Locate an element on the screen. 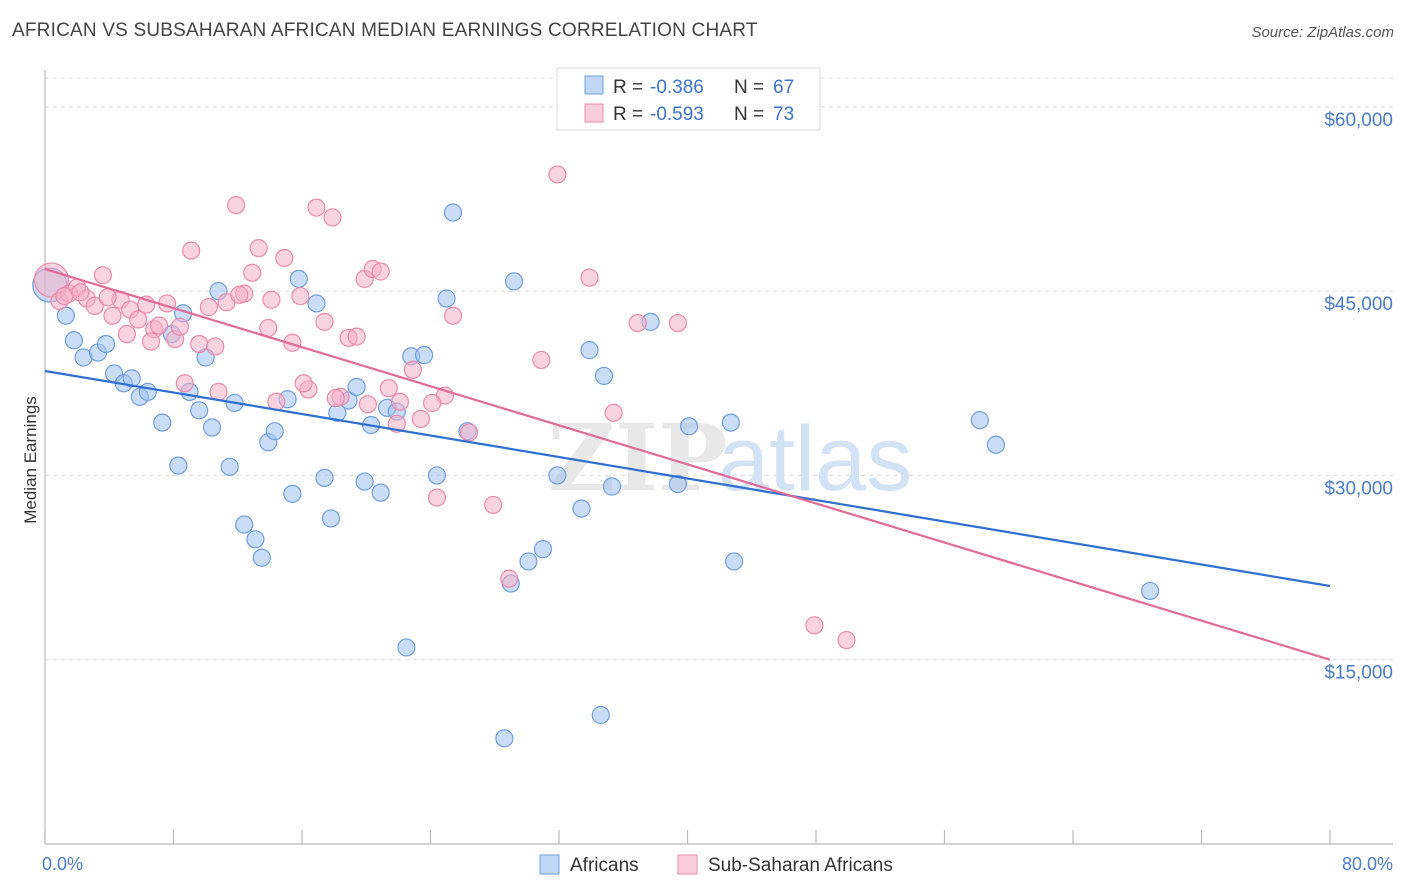 This screenshot has height=892, width=1406. bottom-legend: Africans Sub-Saharan Africans is located at coordinates (716, 865).